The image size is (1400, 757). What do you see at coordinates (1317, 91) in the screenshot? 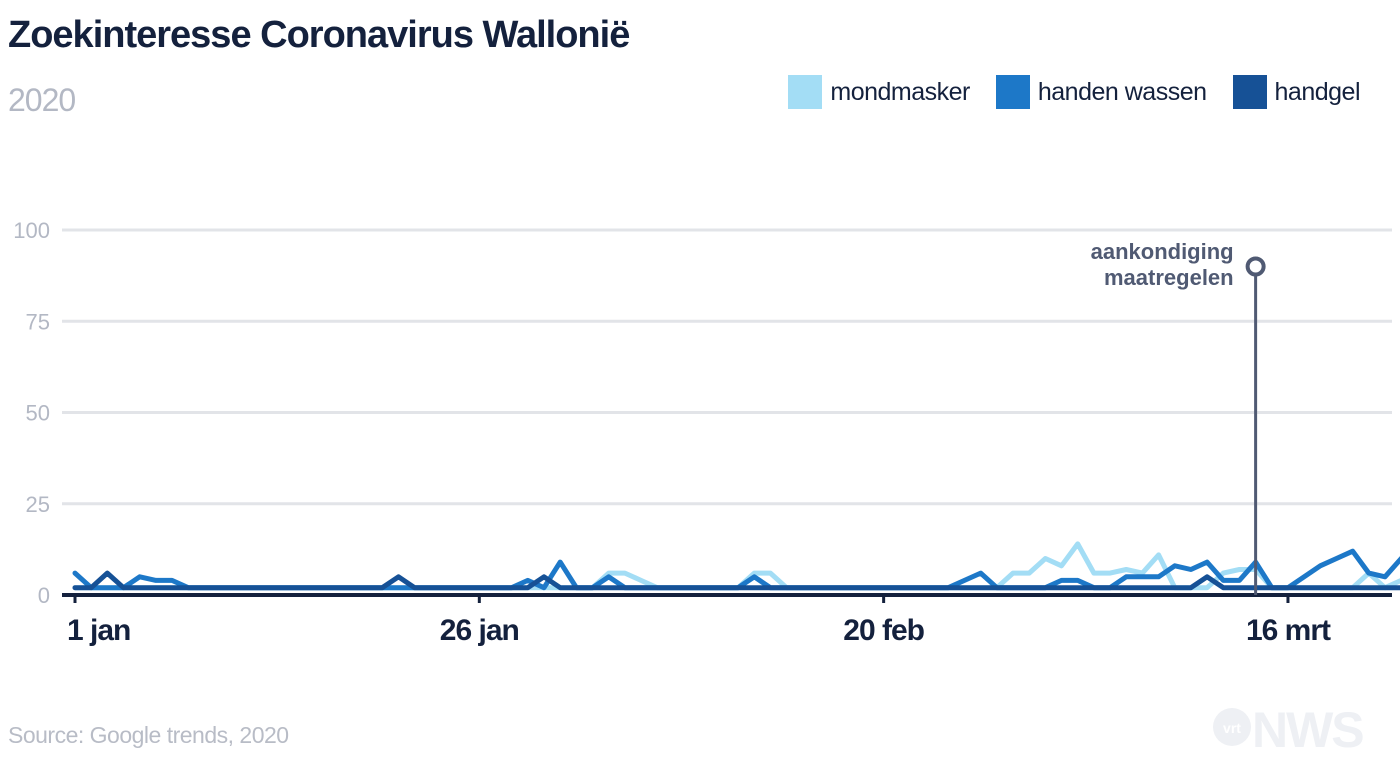
I see `legend-label-handgel: handgel` at bounding box center [1317, 91].